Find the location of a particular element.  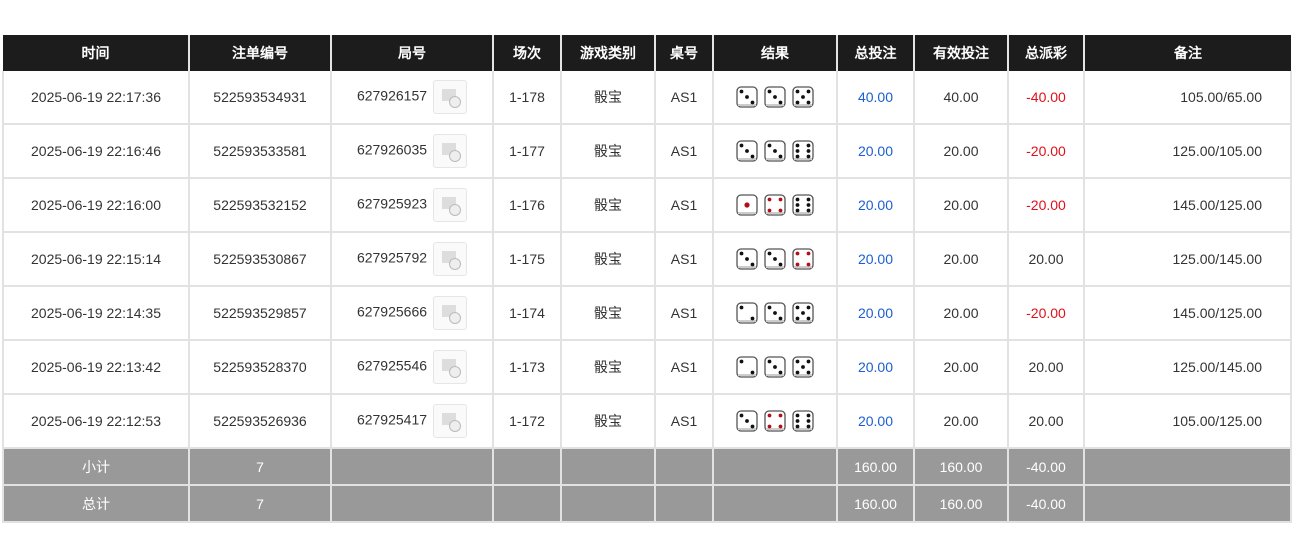

total-total-bet: 160.00 is located at coordinates (875, 504).